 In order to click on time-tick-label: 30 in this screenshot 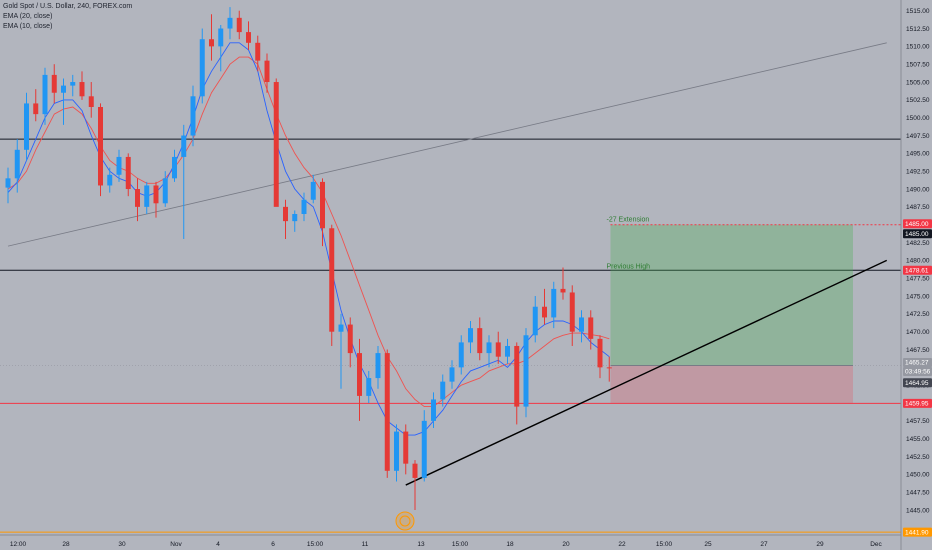, I will do `click(122, 544)`.